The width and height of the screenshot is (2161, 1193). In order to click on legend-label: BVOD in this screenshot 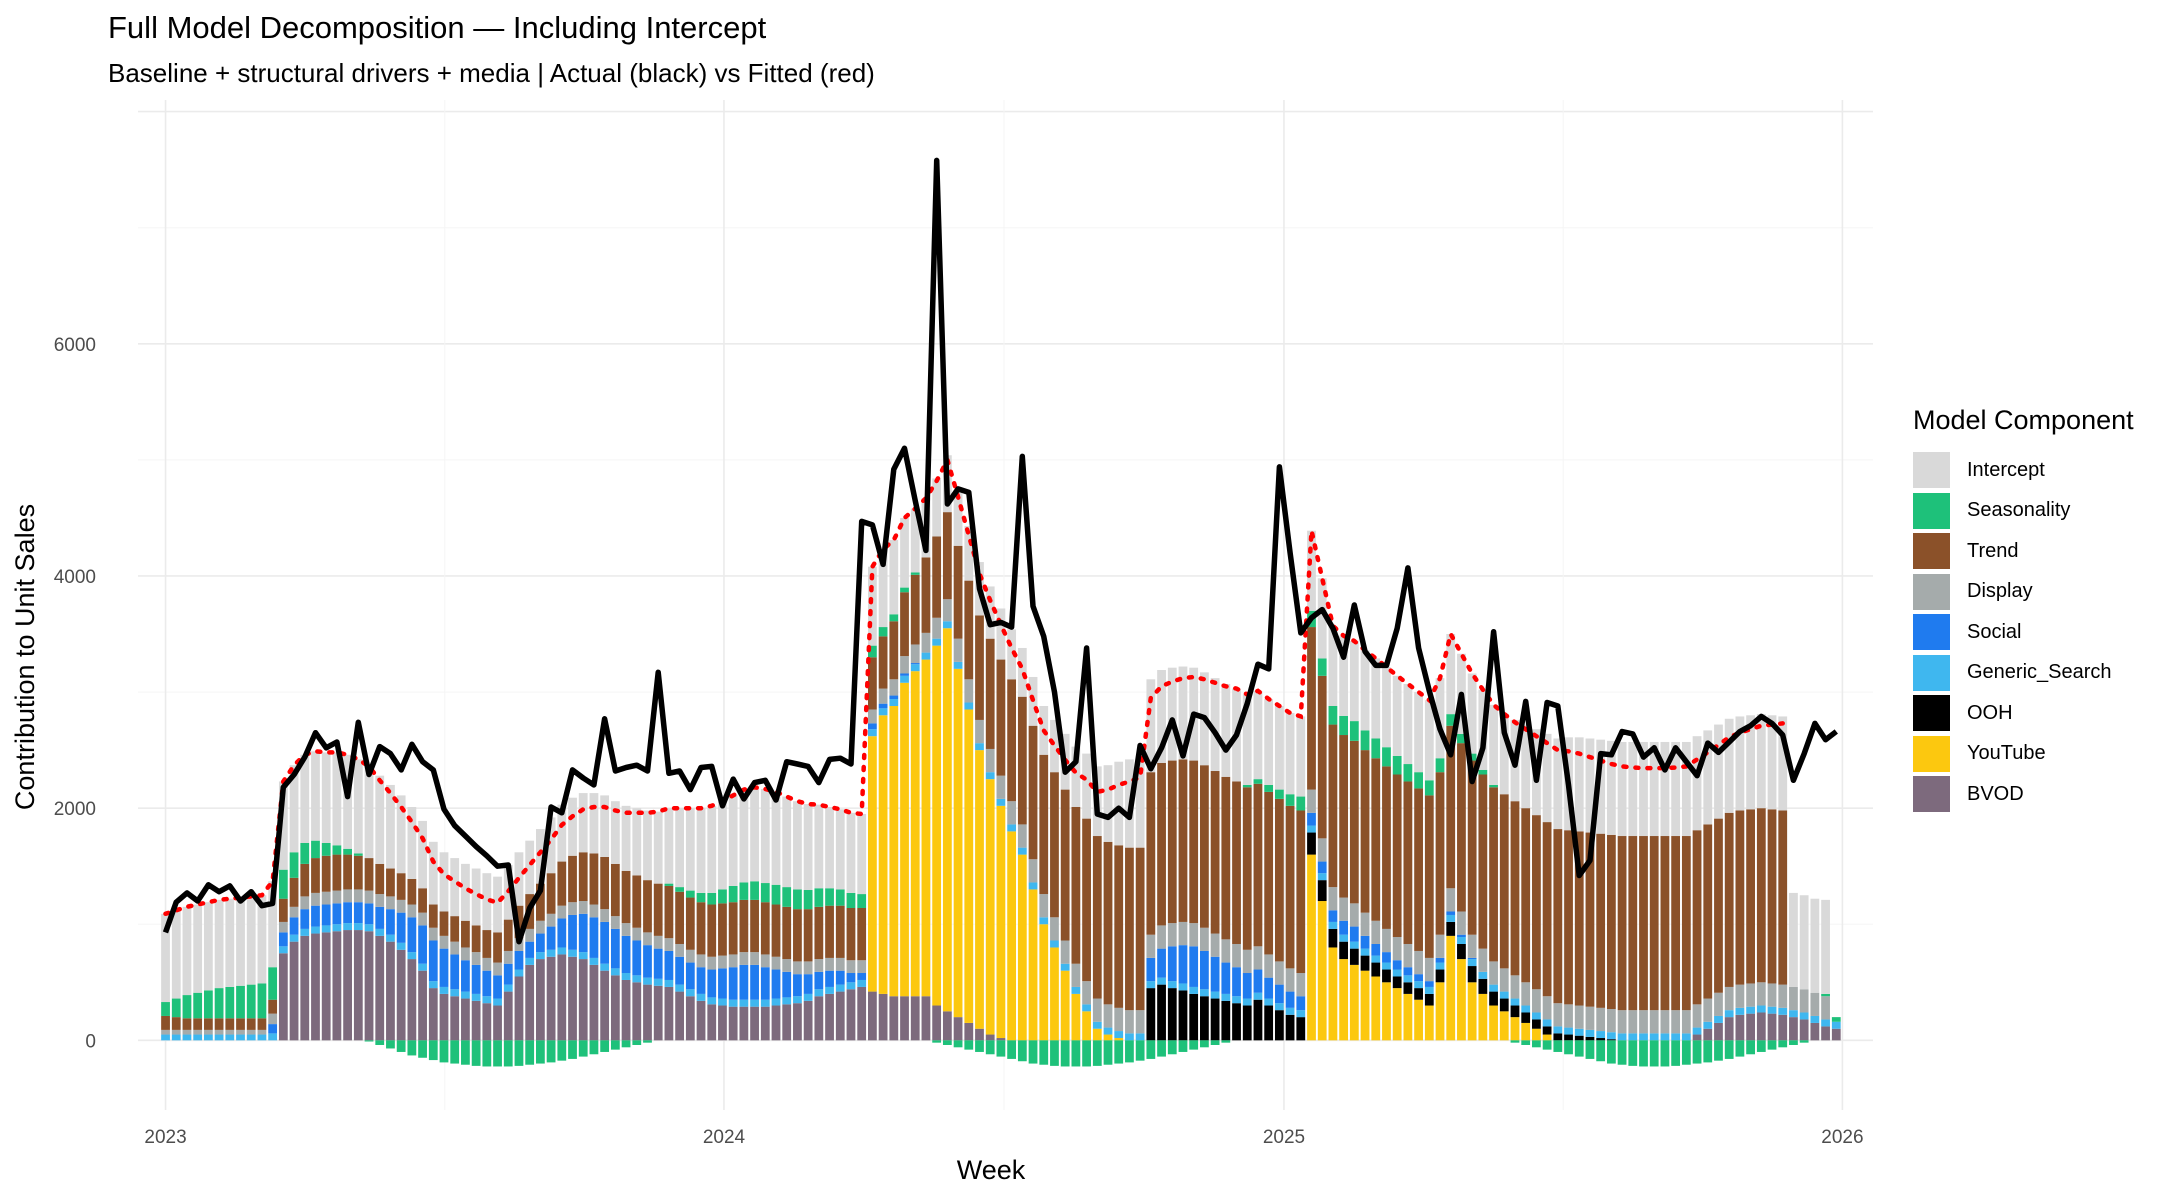, I will do `click(1995, 793)`.